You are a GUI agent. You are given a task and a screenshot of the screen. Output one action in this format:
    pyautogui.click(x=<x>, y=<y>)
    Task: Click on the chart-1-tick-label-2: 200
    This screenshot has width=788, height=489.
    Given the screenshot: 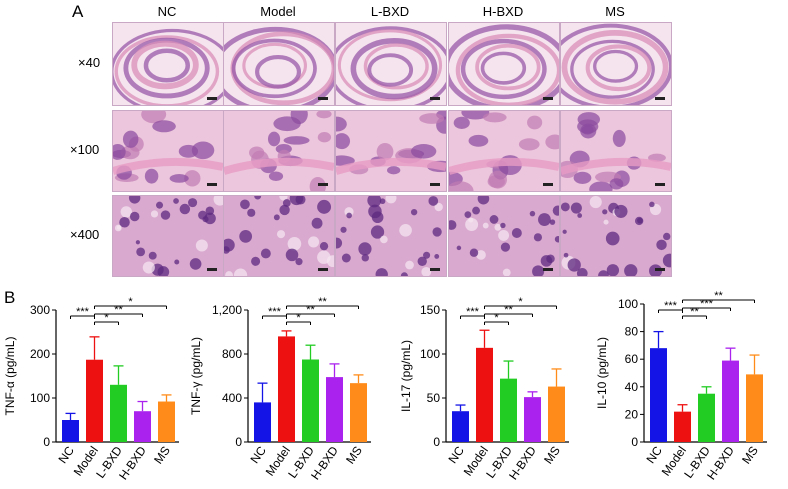 What is the action you would take?
    pyautogui.click(x=40, y=354)
    